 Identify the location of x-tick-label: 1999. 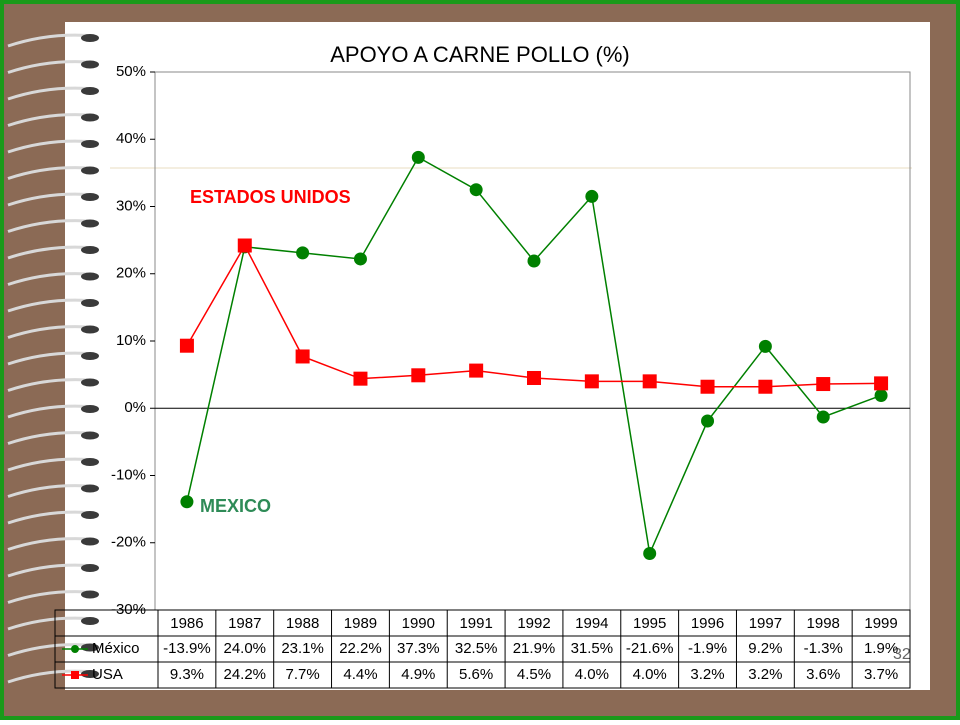
(880, 623).